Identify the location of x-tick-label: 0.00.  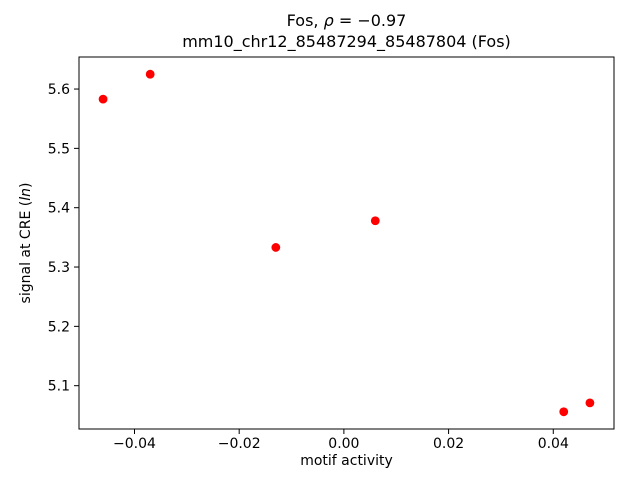
(343, 444).